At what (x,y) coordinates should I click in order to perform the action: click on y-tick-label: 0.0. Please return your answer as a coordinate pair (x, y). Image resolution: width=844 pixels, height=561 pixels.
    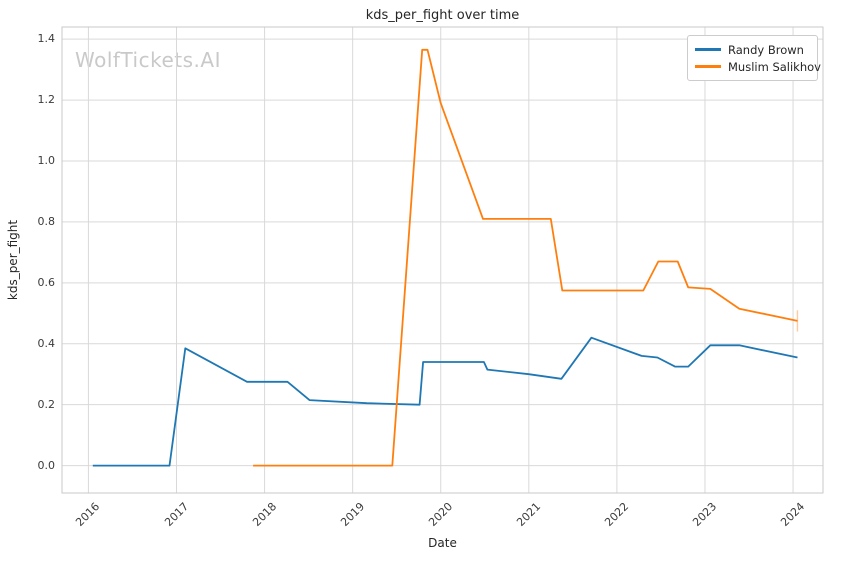
    Looking at the image, I should click on (46, 465).